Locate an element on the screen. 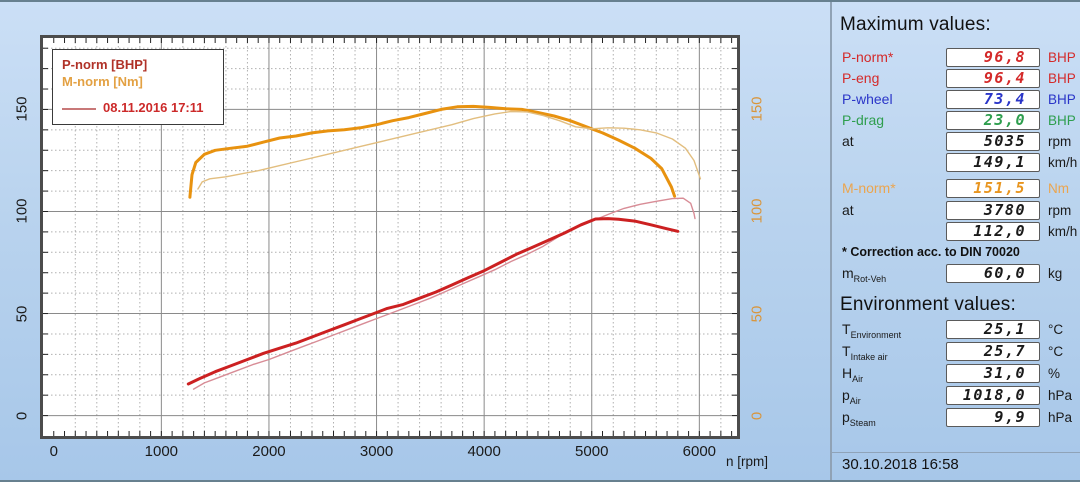 The width and height of the screenshot is (1080, 482). right-axis-tick-label: 0 is located at coordinates (757, 415).